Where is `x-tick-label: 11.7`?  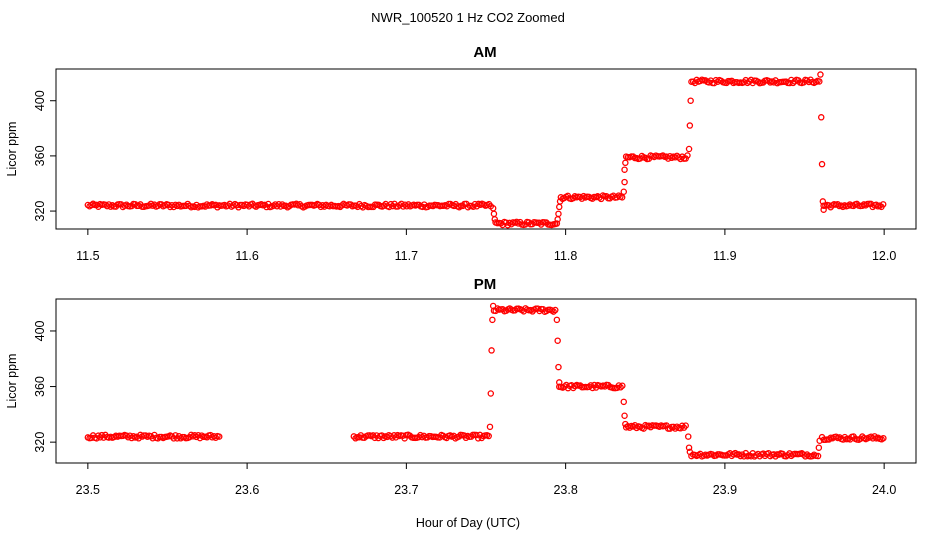 x-tick-label: 11.7 is located at coordinates (406, 256).